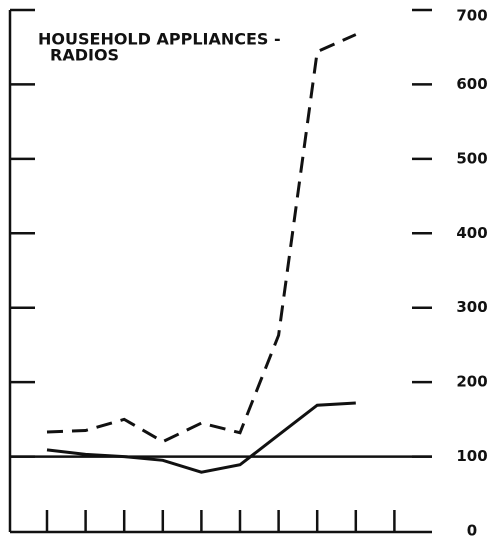 Image resolution: width=496 pixels, height=537 pixels. I want to click on y-tick-label: 200, so click(471, 382).